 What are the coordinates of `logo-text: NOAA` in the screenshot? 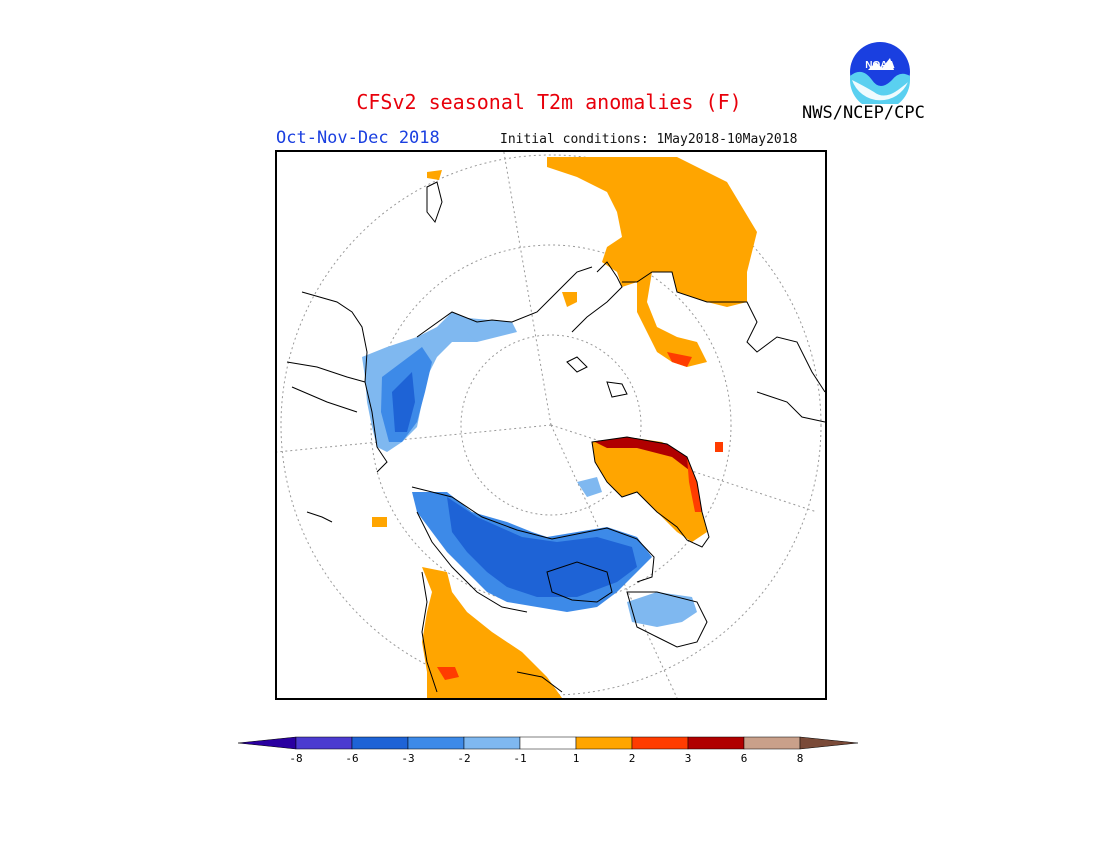 It's located at (879, 65).